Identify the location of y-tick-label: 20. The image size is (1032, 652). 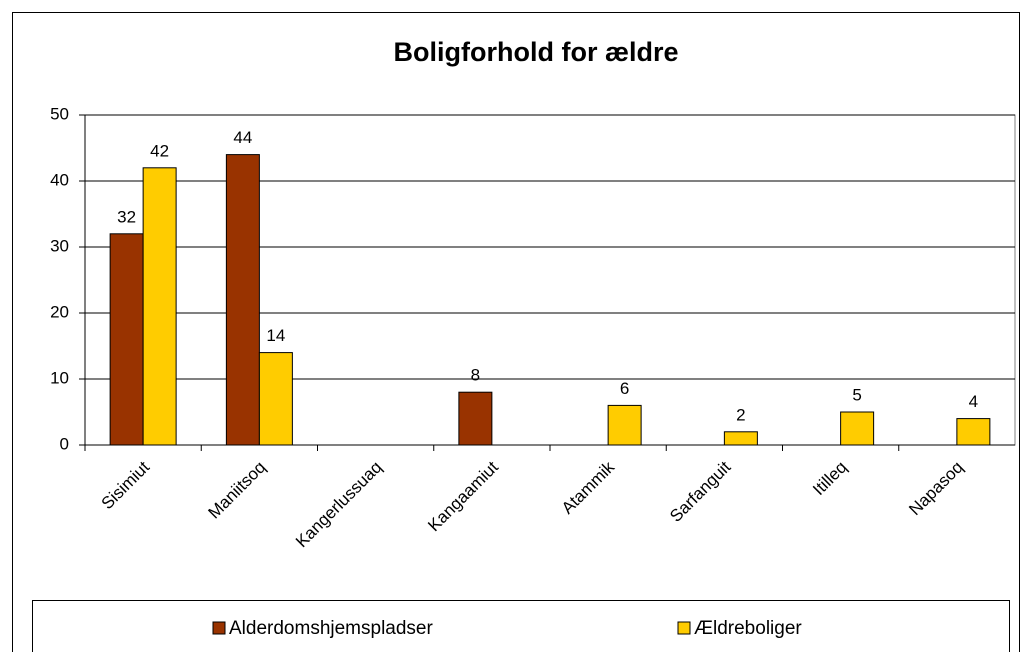
(59, 311).